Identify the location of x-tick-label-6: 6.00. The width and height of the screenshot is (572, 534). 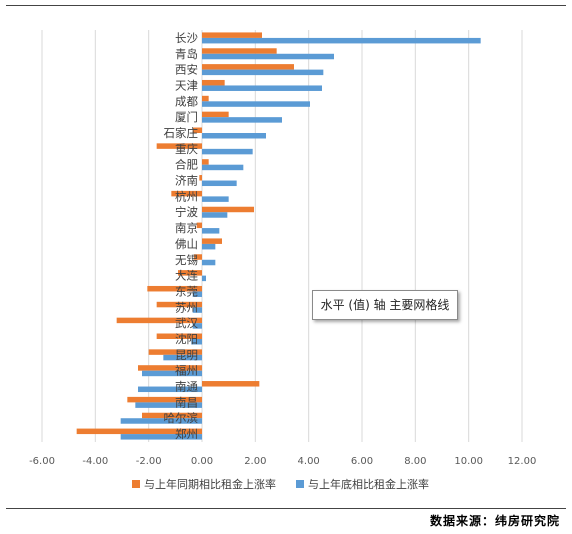
(362, 461).